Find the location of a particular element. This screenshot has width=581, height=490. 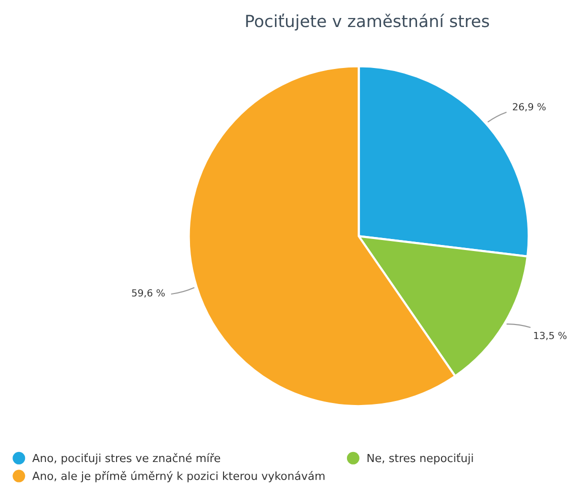

legend-label: Ano, pociťuji stres ve značné míře is located at coordinates (126, 458).